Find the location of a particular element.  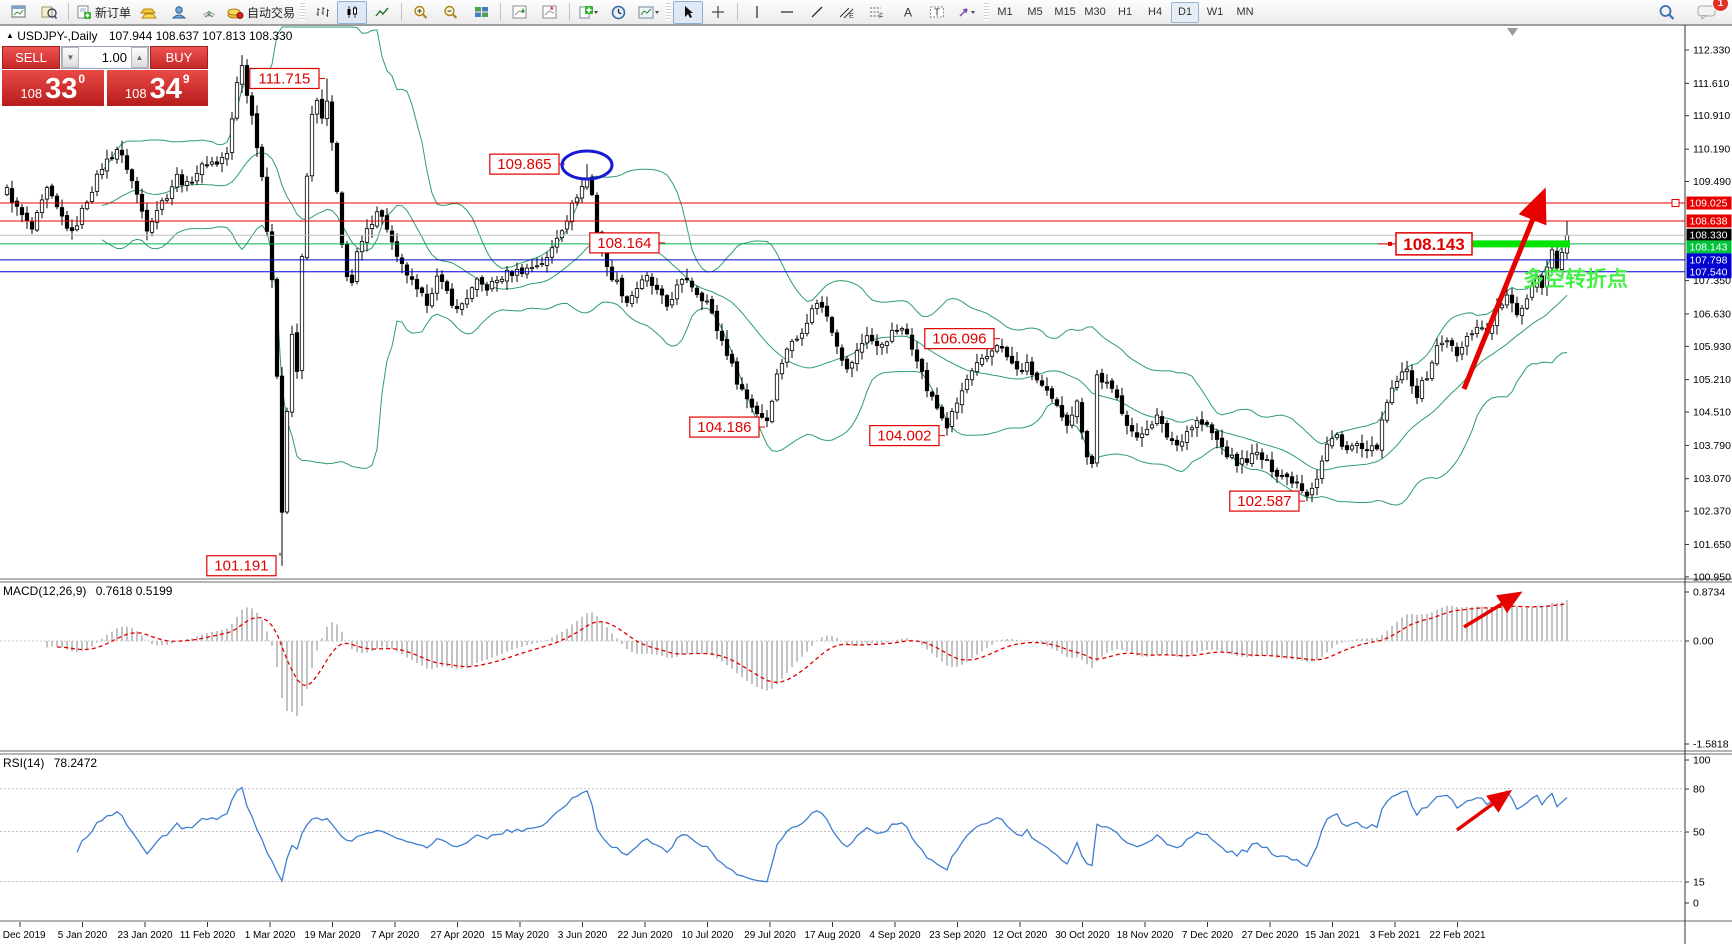

text-icon: A is located at coordinates (908, 13).